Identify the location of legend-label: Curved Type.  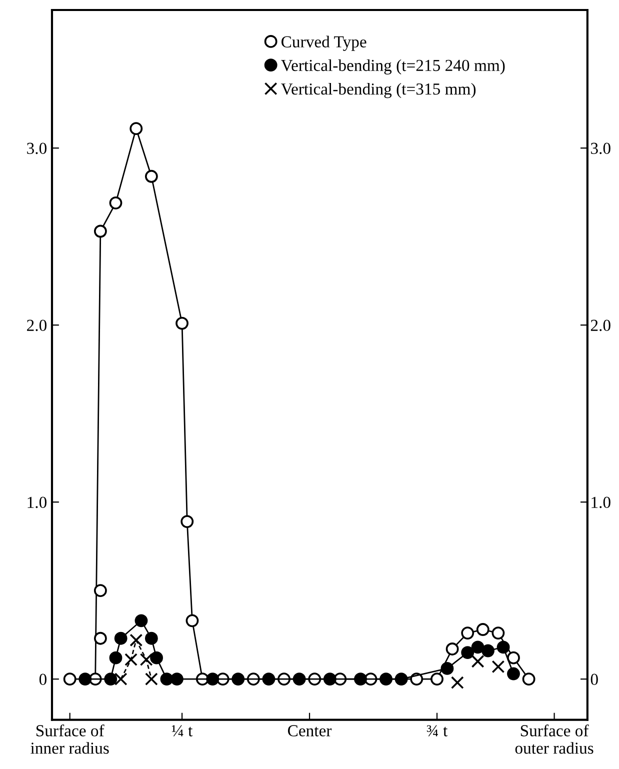
(324, 43).